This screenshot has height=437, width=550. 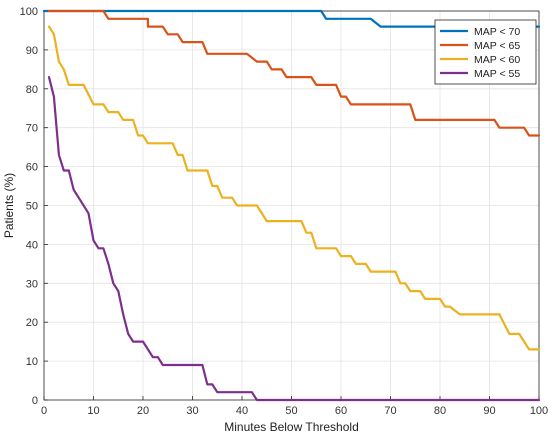 What do you see at coordinates (497, 60) in the screenshot?
I see `legend-label: MAP < 60` at bounding box center [497, 60].